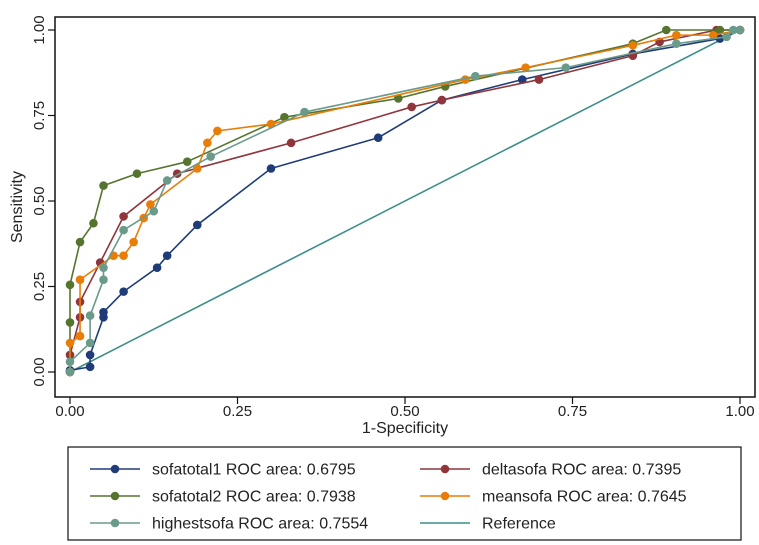  Describe the element at coordinates (584, 497) in the screenshot. I see `legend-label: meansofa ROC area: 0.7645` at that location.